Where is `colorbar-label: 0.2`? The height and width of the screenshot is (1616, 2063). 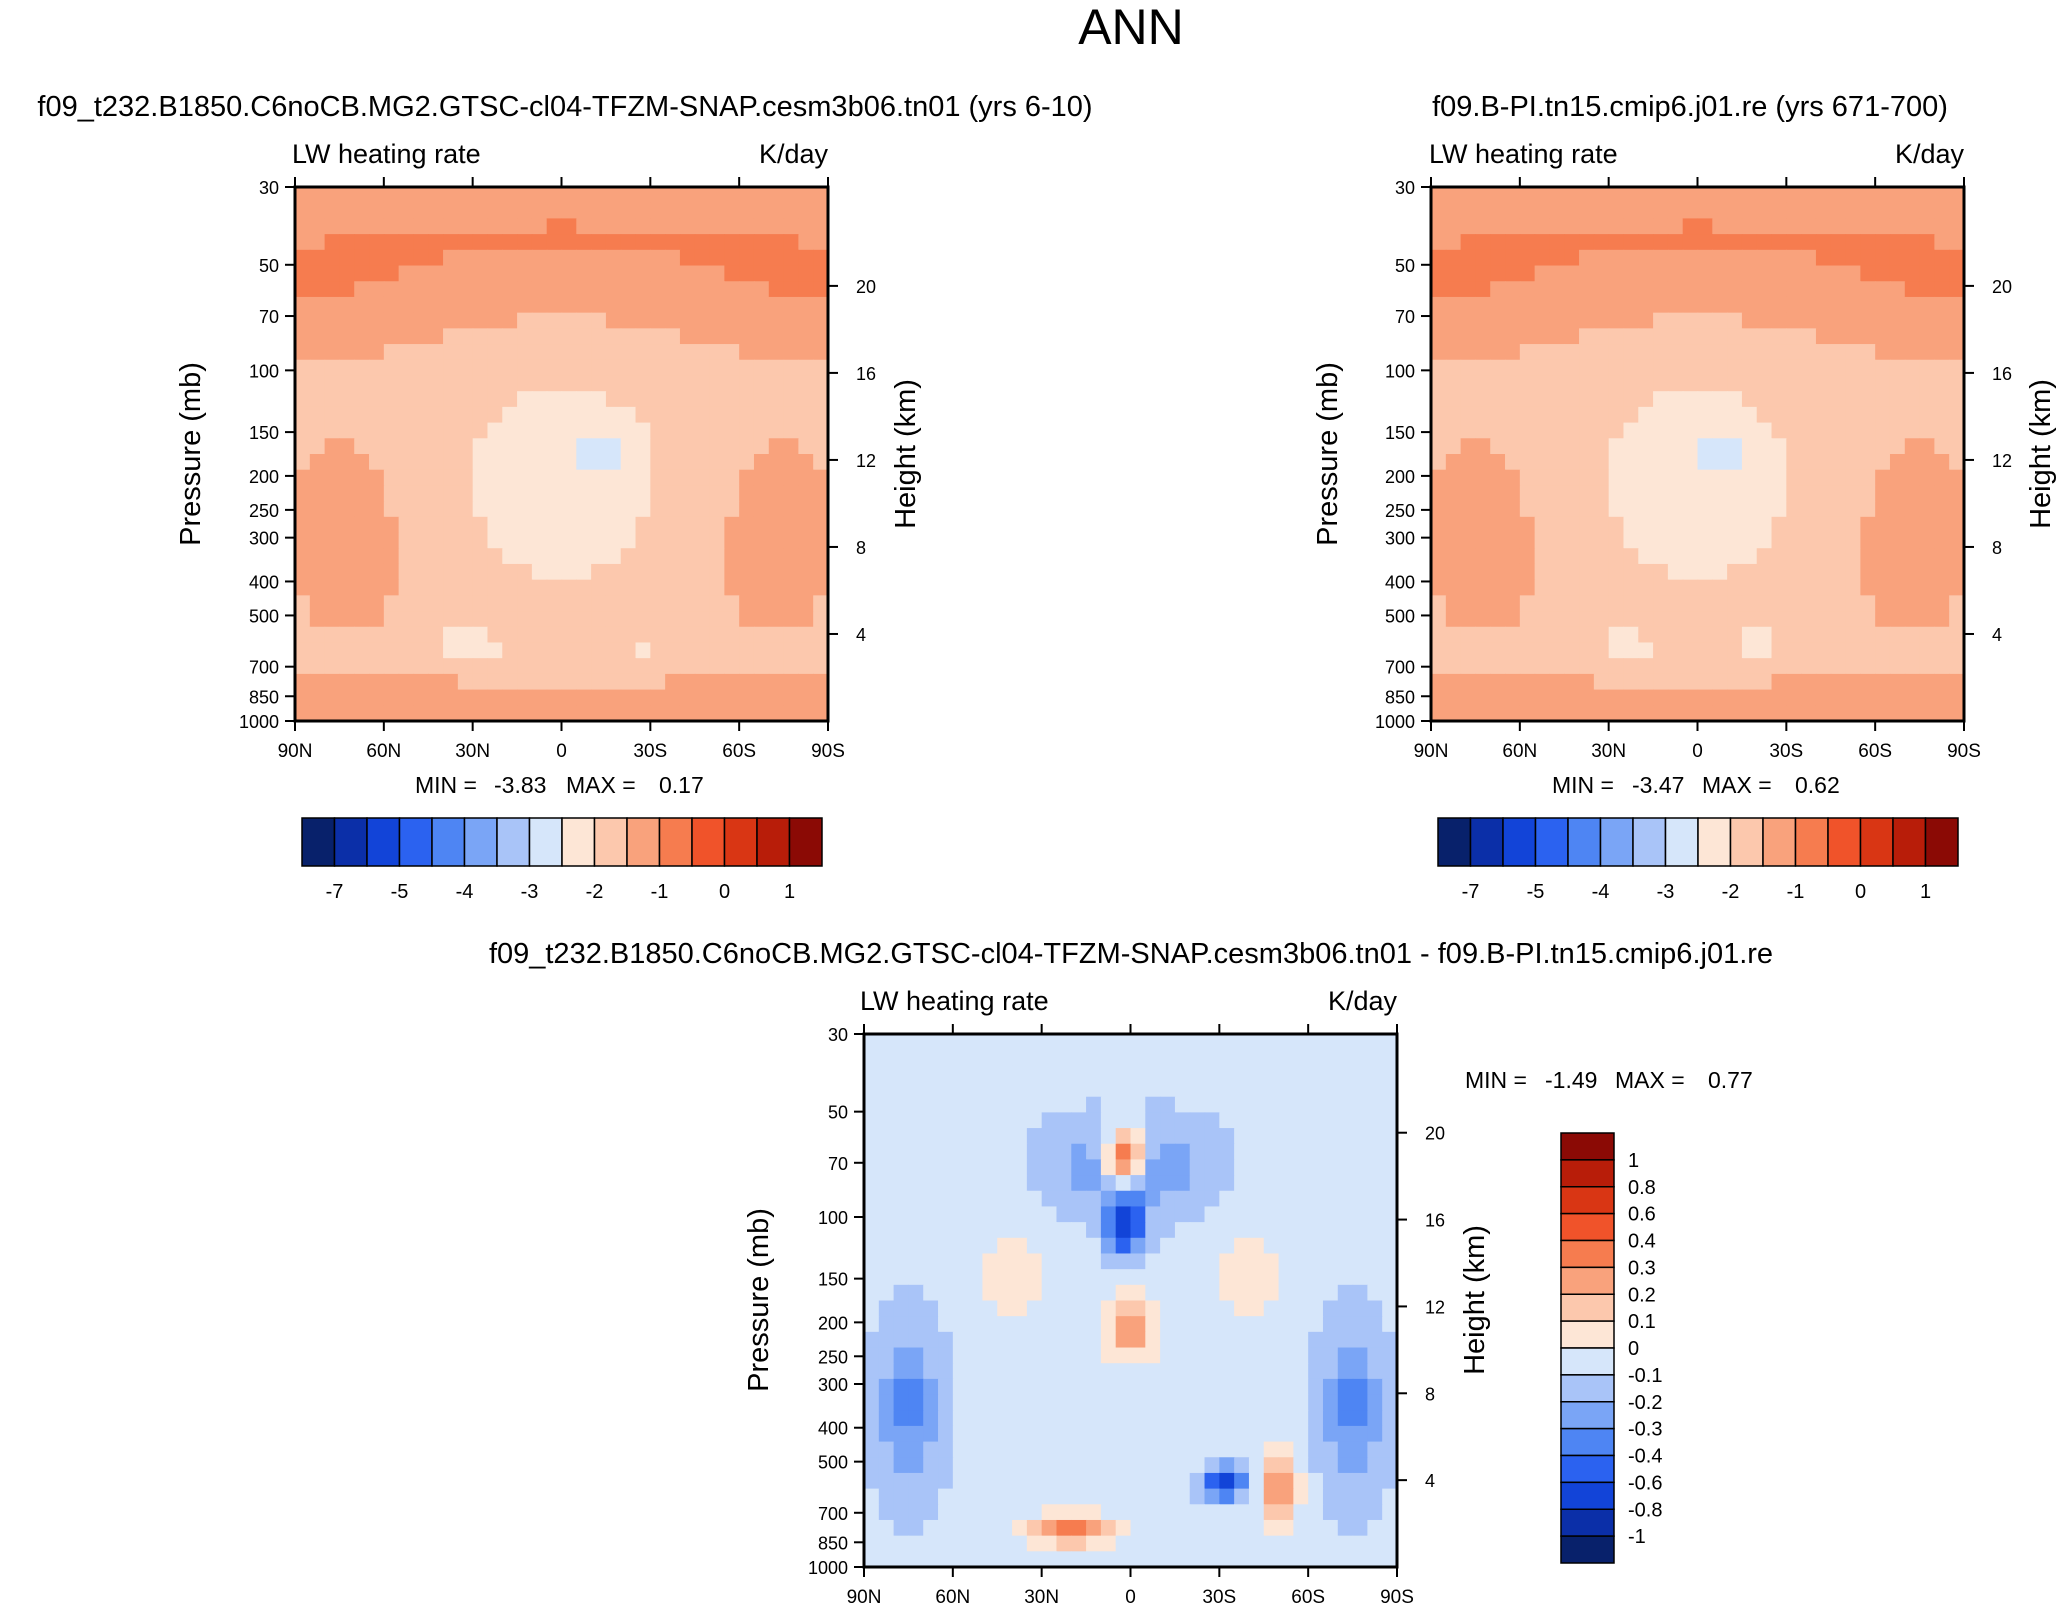 colorbar-label: 0.2 is located at coordinates (1642, 1295).